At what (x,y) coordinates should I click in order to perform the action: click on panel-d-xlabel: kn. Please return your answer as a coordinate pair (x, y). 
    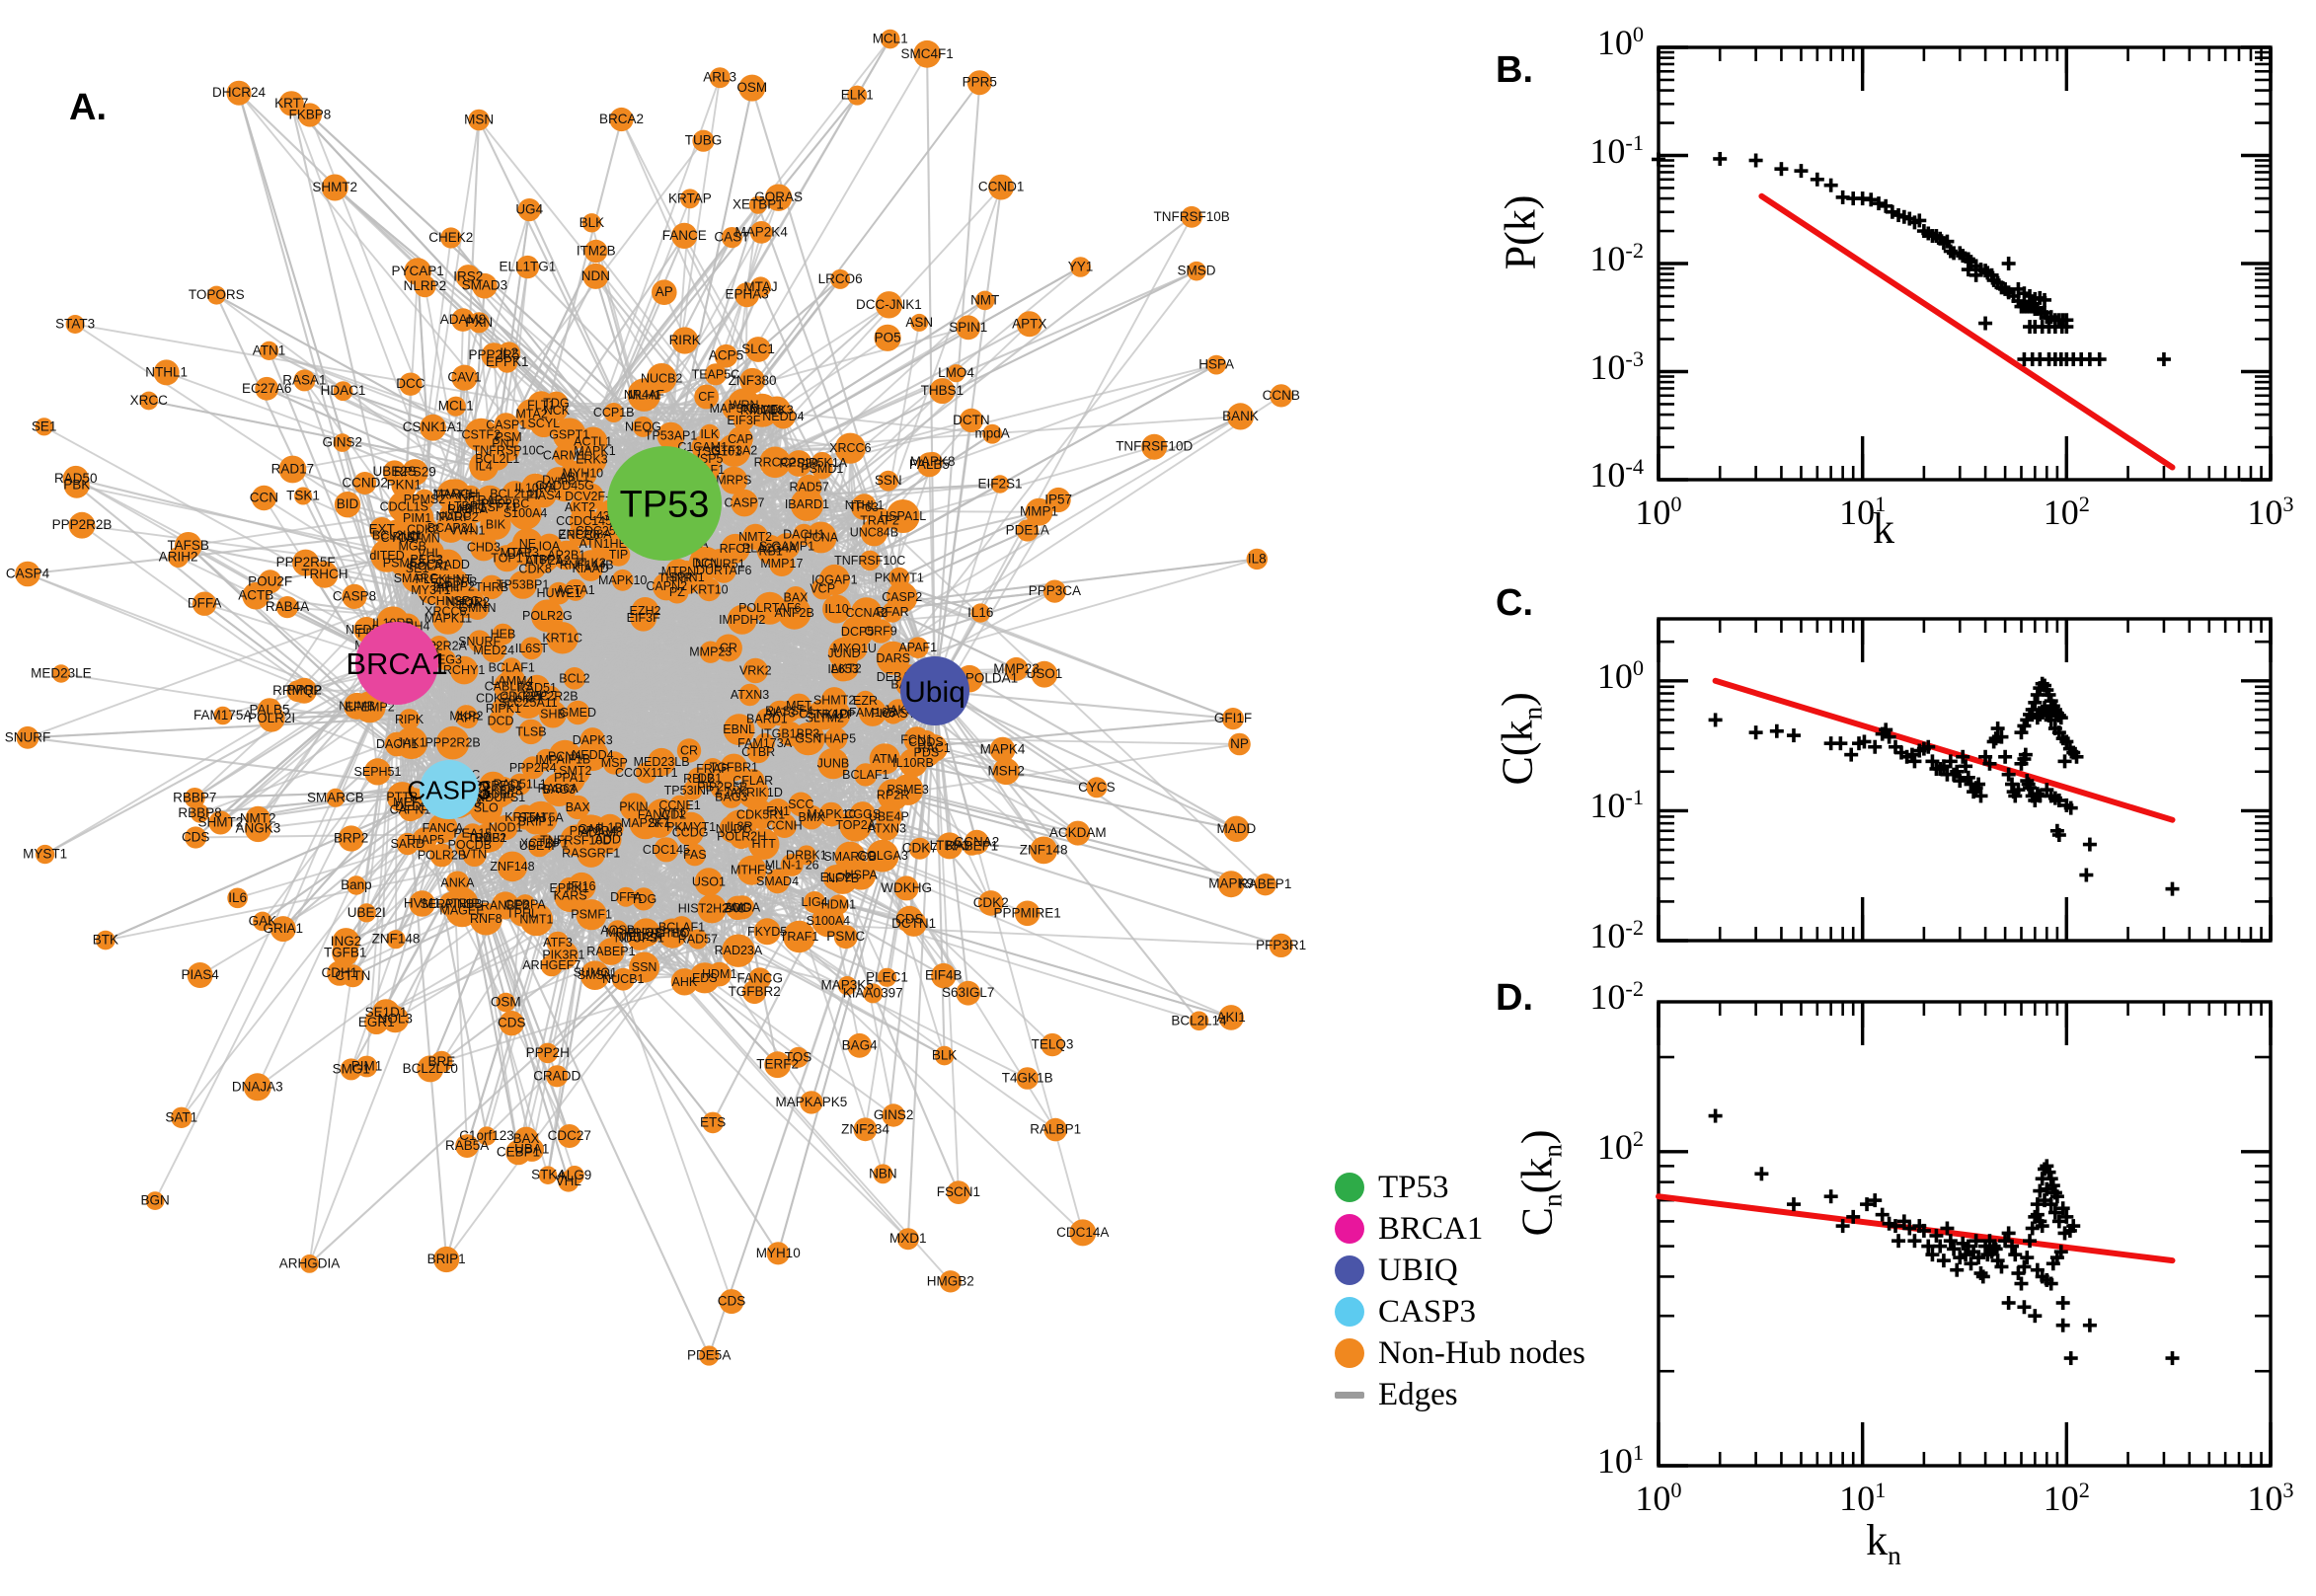
    Looking at the image, I should click on (1883, 1543).